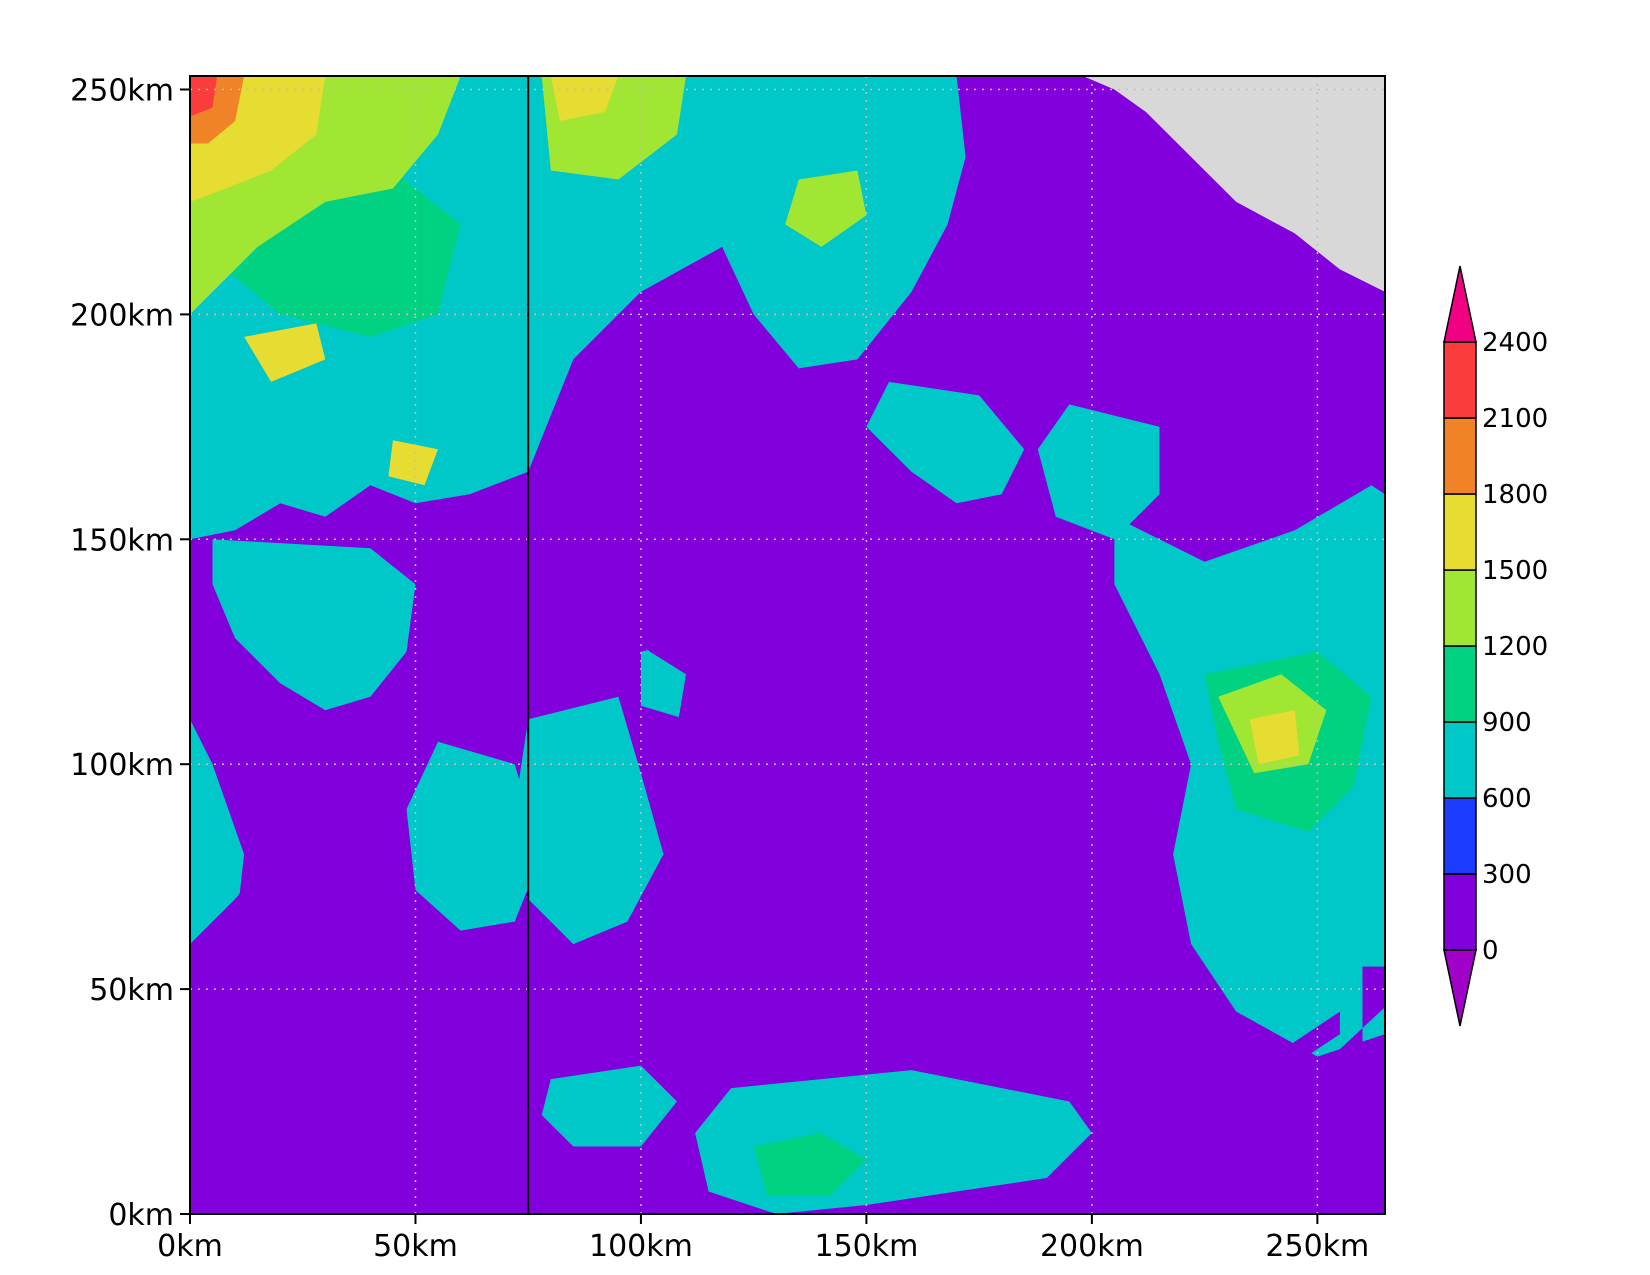 The height and width of the screenshot is (1275, 1650). Describe the element at coordinates (641, 1246) in the screenshot. I see `x-tick-label-2: 100km` at that location.